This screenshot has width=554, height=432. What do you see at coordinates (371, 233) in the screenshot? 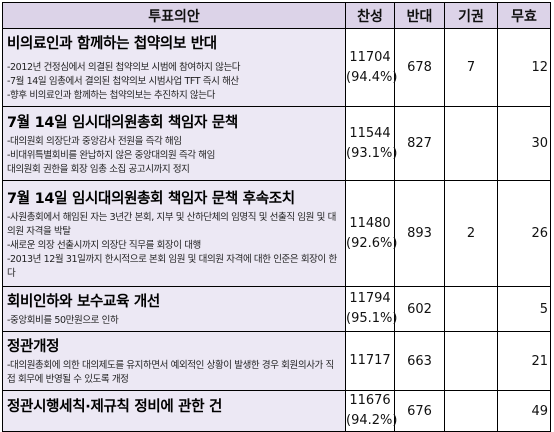
I see `for-cell: 11480 (92.6%)` at bounding box center [371, 233].